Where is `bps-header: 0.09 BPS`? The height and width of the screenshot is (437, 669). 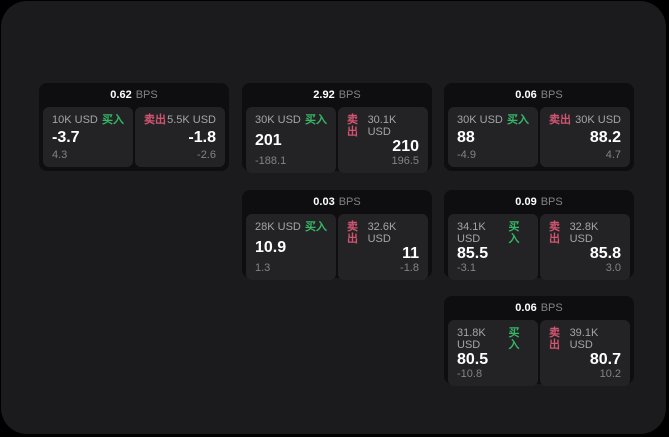
bps-header: 0.09 BPS is located at coordinates (539, 202).